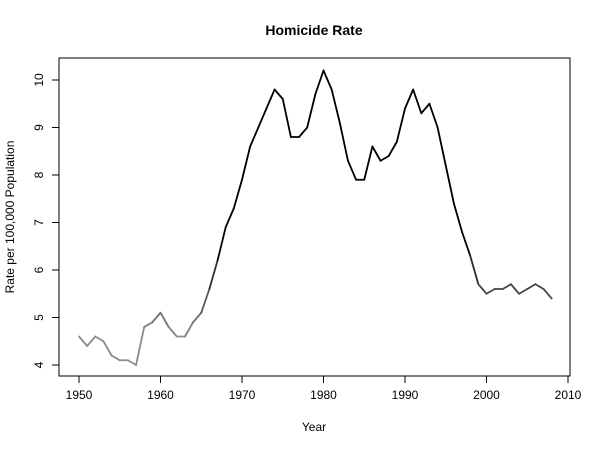 The height and width of the screenshot is (450, 600). I want to click on x-tick-label: 2000, so click(486, 395).